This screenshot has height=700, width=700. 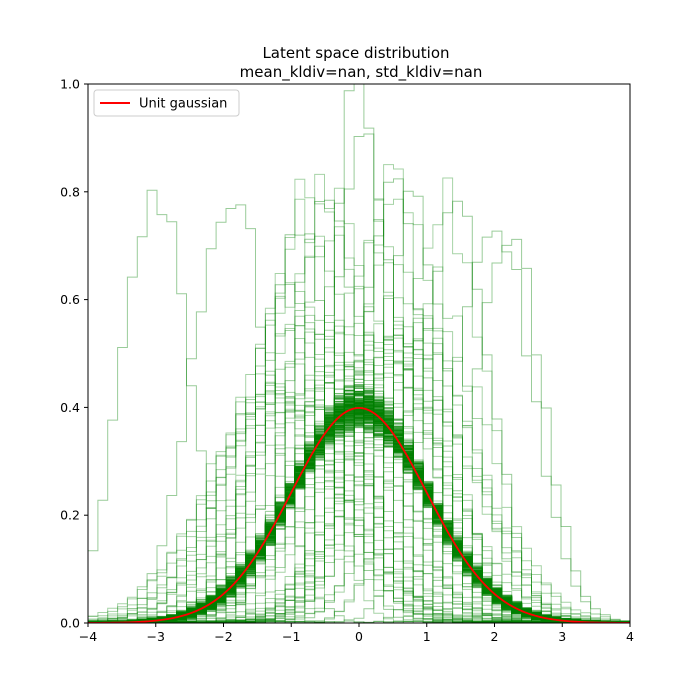 I want to click on y-tick-label: 0.2, so click(x=70, y=515).